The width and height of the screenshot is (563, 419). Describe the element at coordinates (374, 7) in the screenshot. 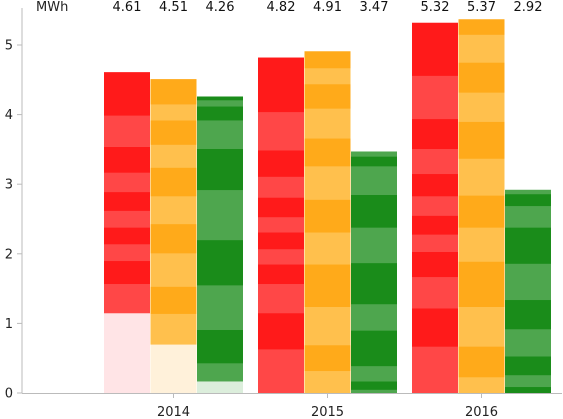

I see `bar-total-label: 3.47` at that location.